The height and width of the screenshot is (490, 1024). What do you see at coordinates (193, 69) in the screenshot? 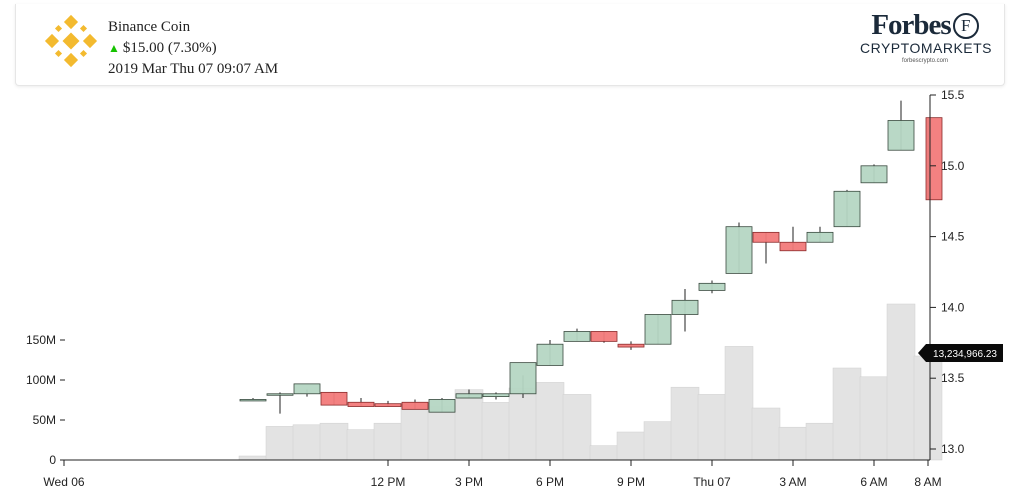
I see `datetime: 2019 Mar Thu 07 09:07 AM` at bounding box center [193, 69].